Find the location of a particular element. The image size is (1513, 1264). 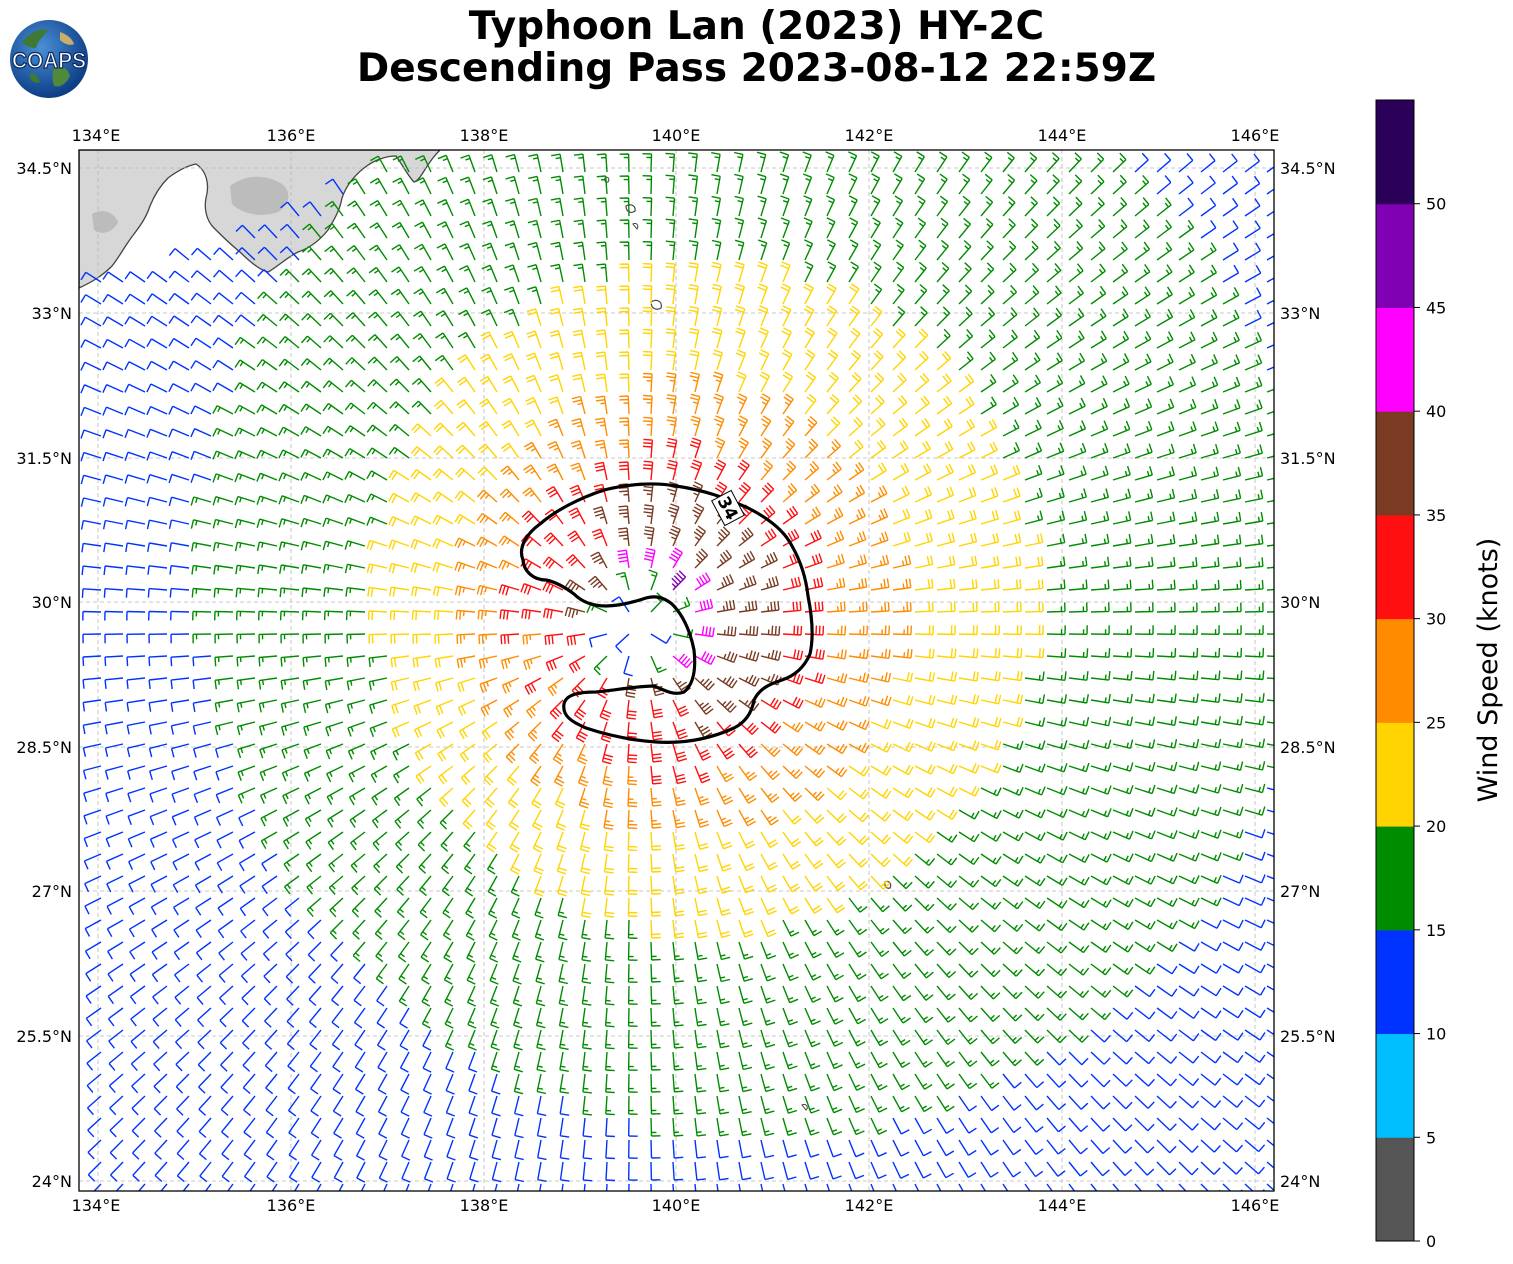

colorbar-swatch is located at coordinates (1395, 255).